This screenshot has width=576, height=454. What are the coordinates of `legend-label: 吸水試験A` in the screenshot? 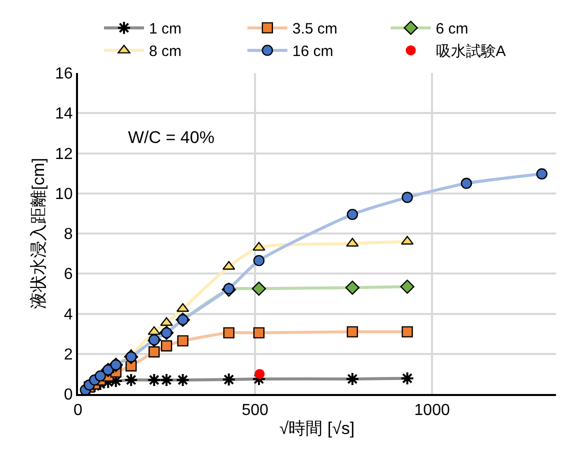 It's located at (471, 51).